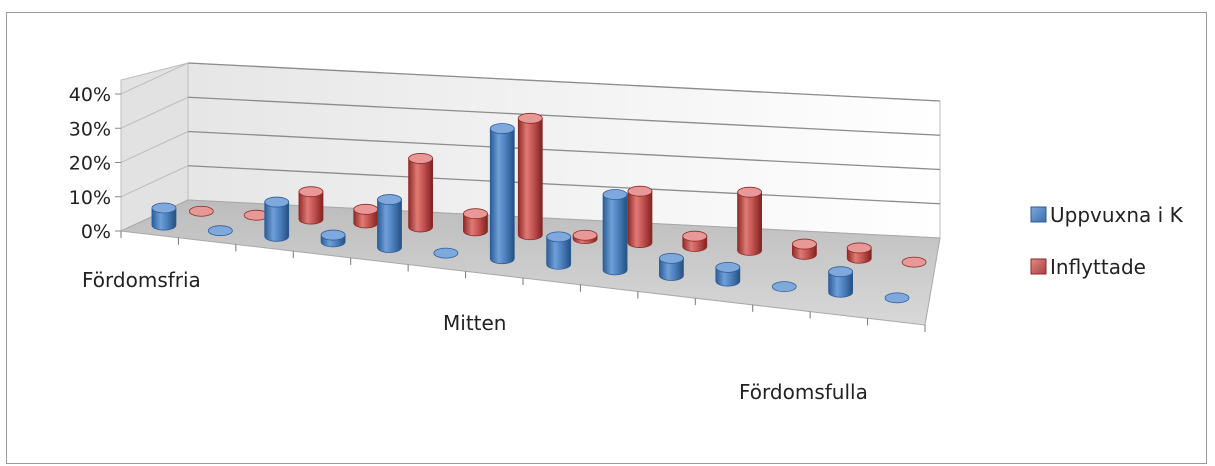 The image size is (1215, 466). I want to click on category-label: Fördomsfria, so click(141, 280).